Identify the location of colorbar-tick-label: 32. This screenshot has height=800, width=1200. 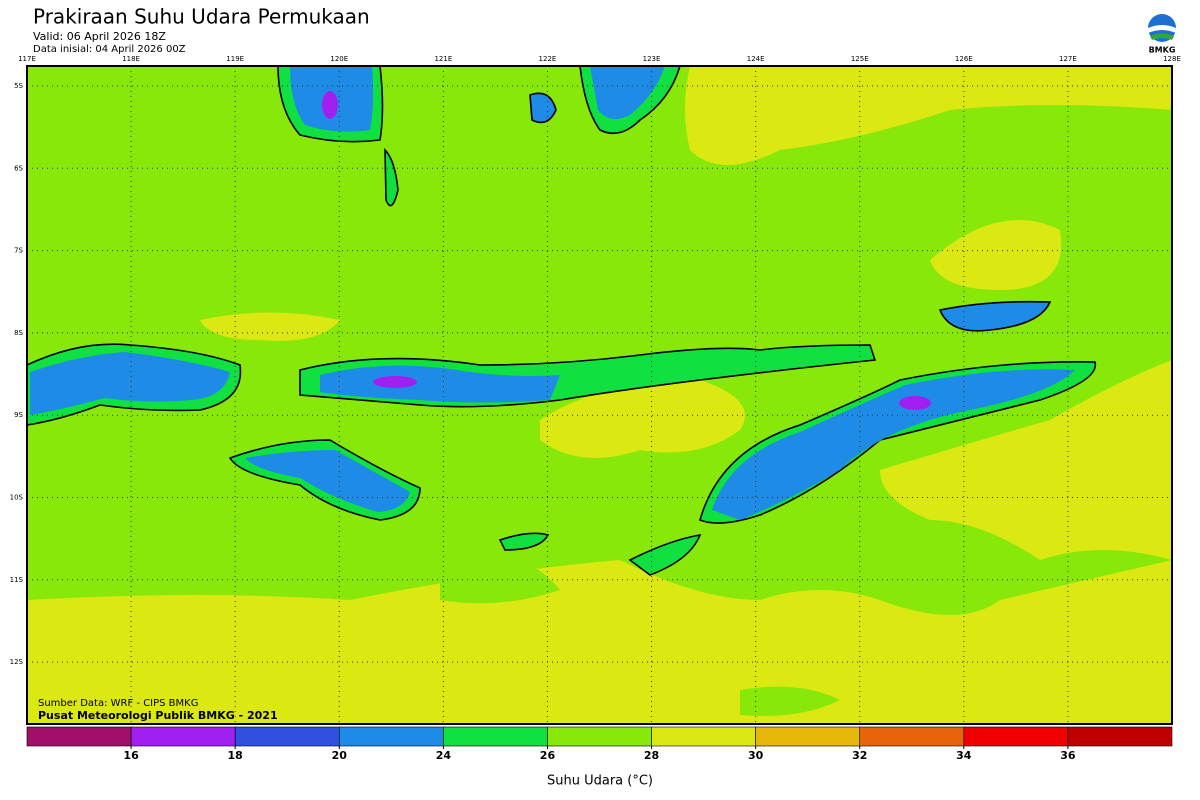
(859, 755).